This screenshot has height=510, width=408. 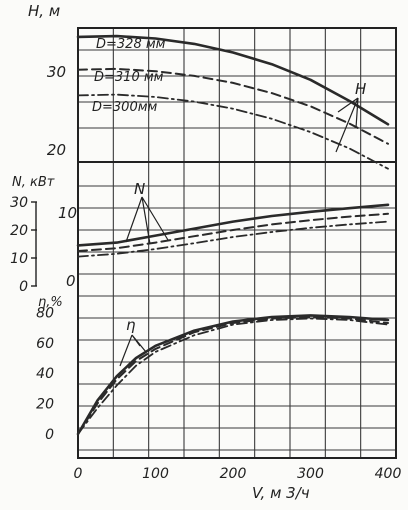 I want to click on power-curve-dashed, so click(x=233, y=232).